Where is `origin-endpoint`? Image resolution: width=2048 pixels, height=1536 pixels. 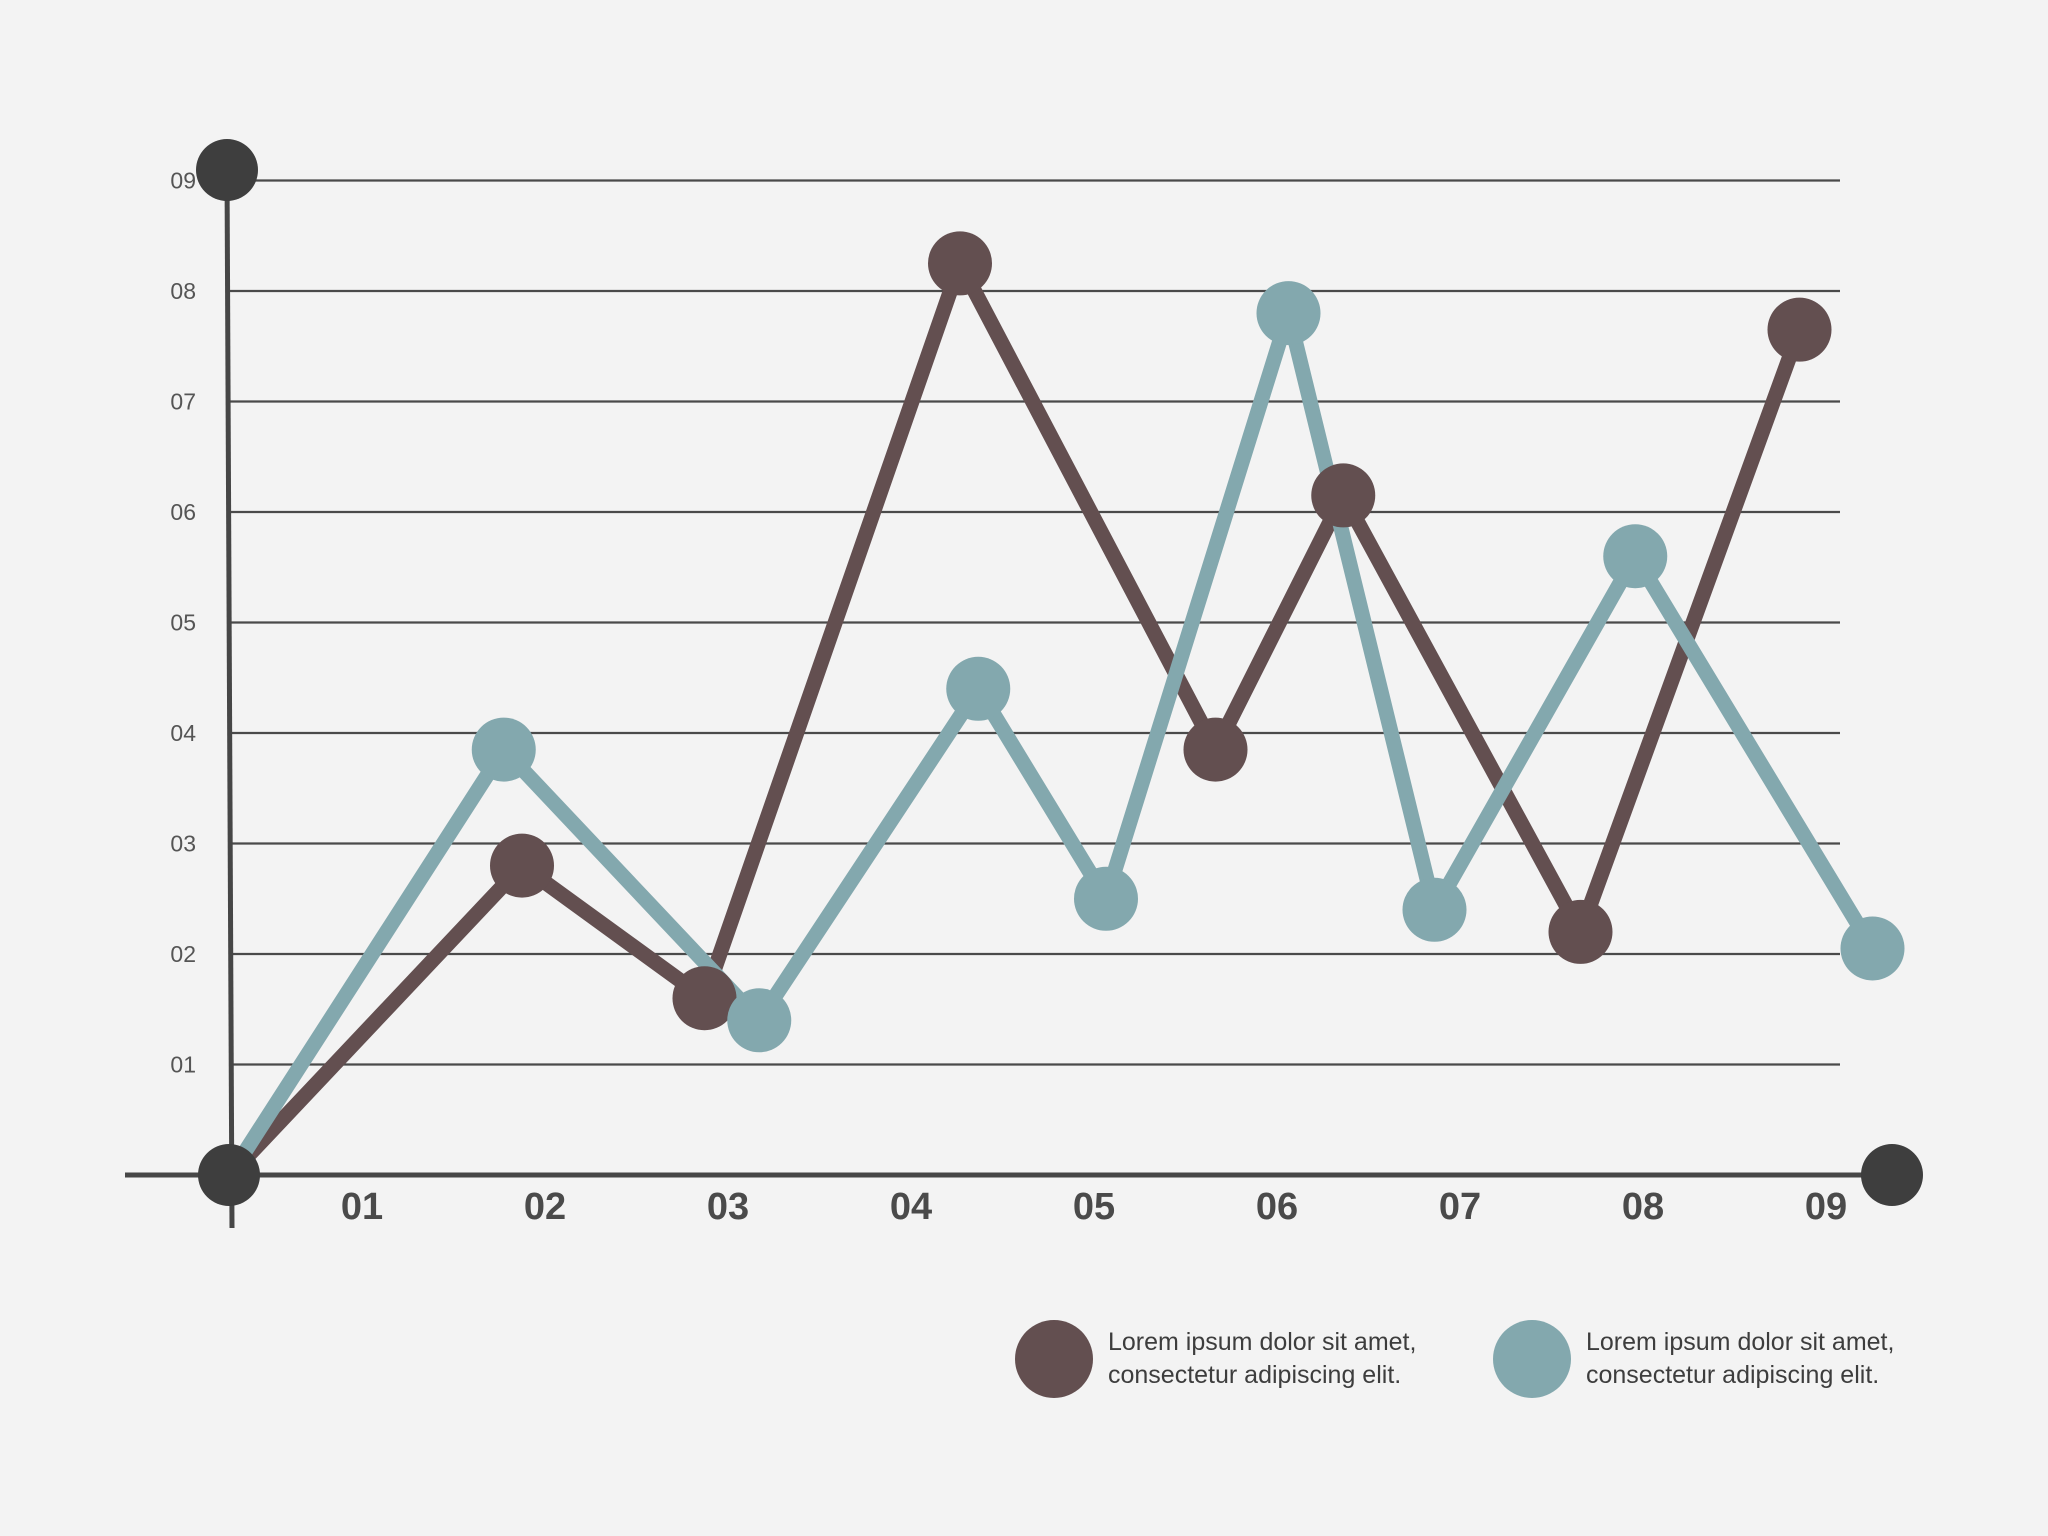
origin-endpoint is located at coordinates (229, 1175).